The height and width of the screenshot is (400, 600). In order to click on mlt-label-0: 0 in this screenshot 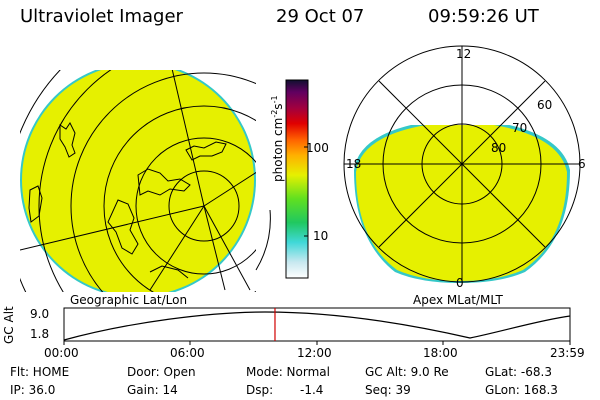, I will do `click(460, 283)`.